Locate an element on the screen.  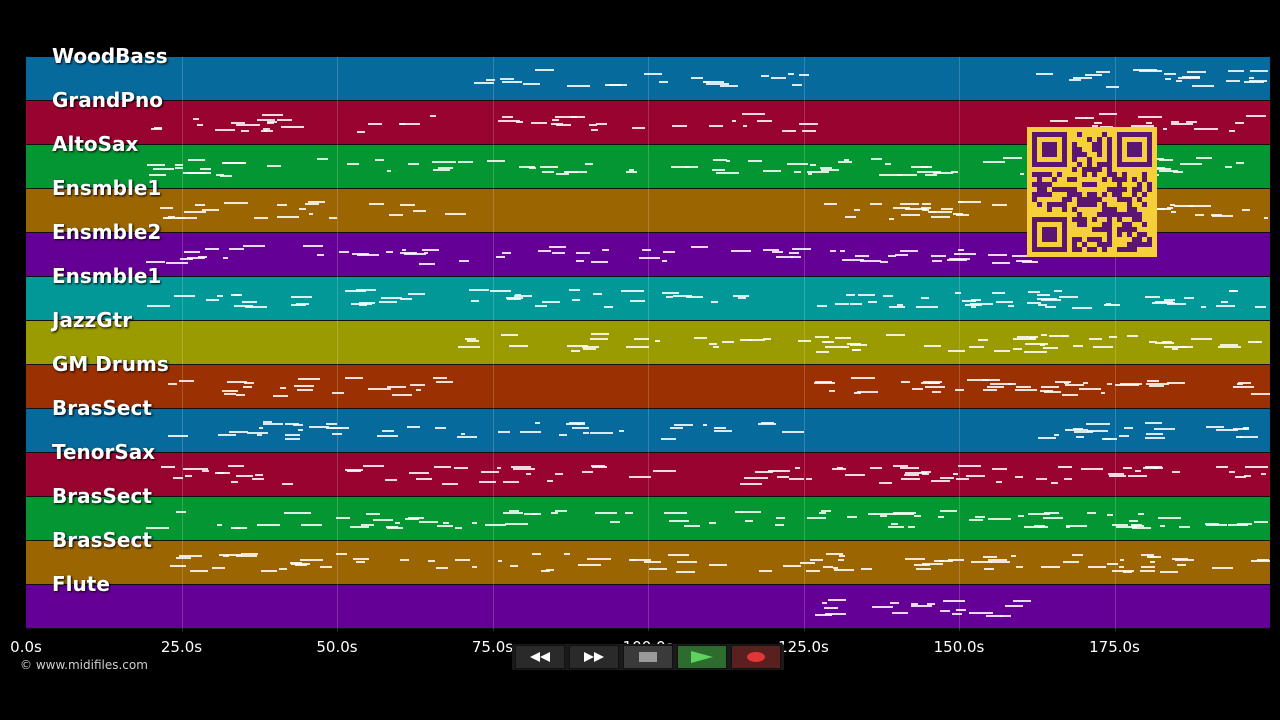
play-button is located at coordinates (702, 657).